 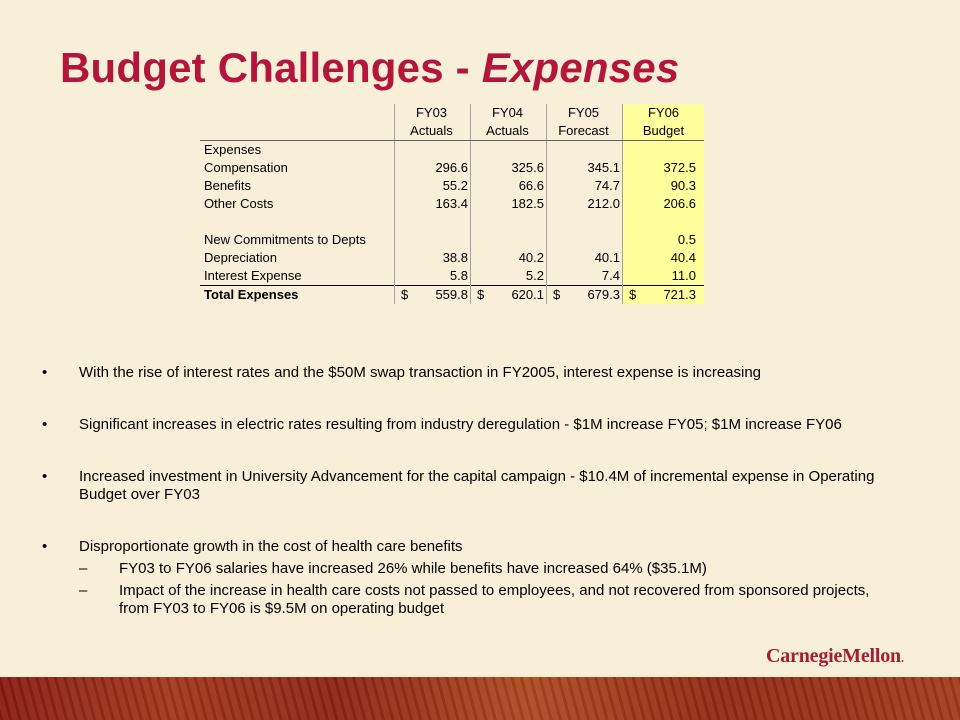 What do you see at coordinates (584, 258) in the screenshot?
I see `cell-value: 40.1` at bounding box center [584, 258].